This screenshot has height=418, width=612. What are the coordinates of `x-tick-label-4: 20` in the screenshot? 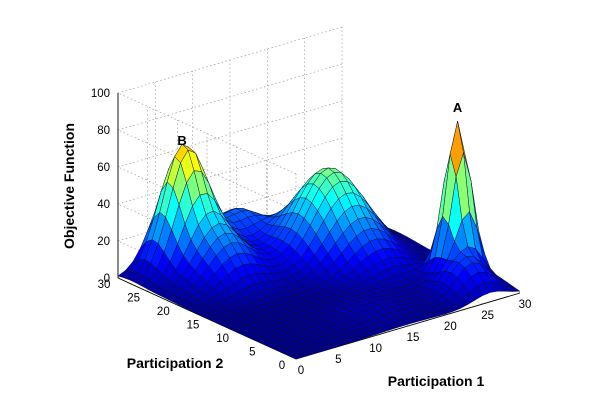 It's located at (450, 327).